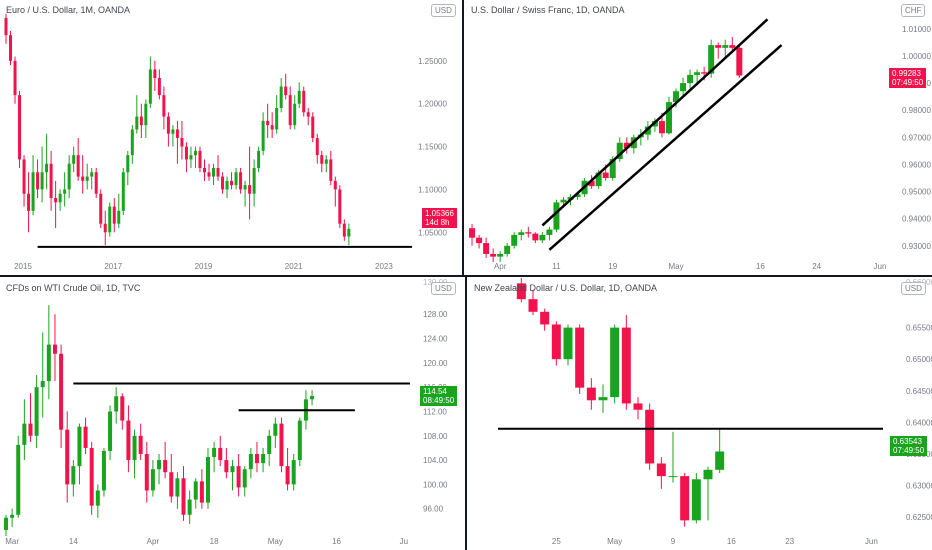 The width and height of the screenshot is (932, 550). Describe the element at coordinates (916, 137) in the screenshot. I see `y-tick-label: 0.97000` at that location.